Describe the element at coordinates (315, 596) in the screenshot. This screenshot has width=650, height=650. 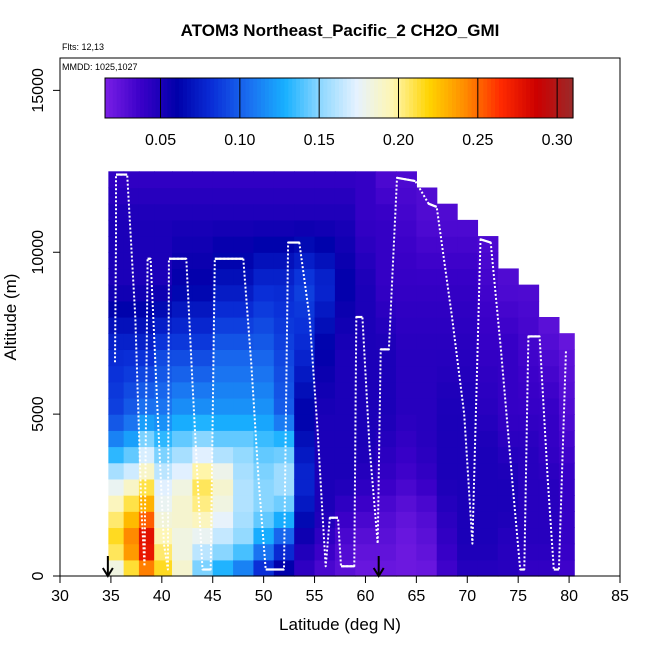
I see `x-tick-label: 55` at that location.